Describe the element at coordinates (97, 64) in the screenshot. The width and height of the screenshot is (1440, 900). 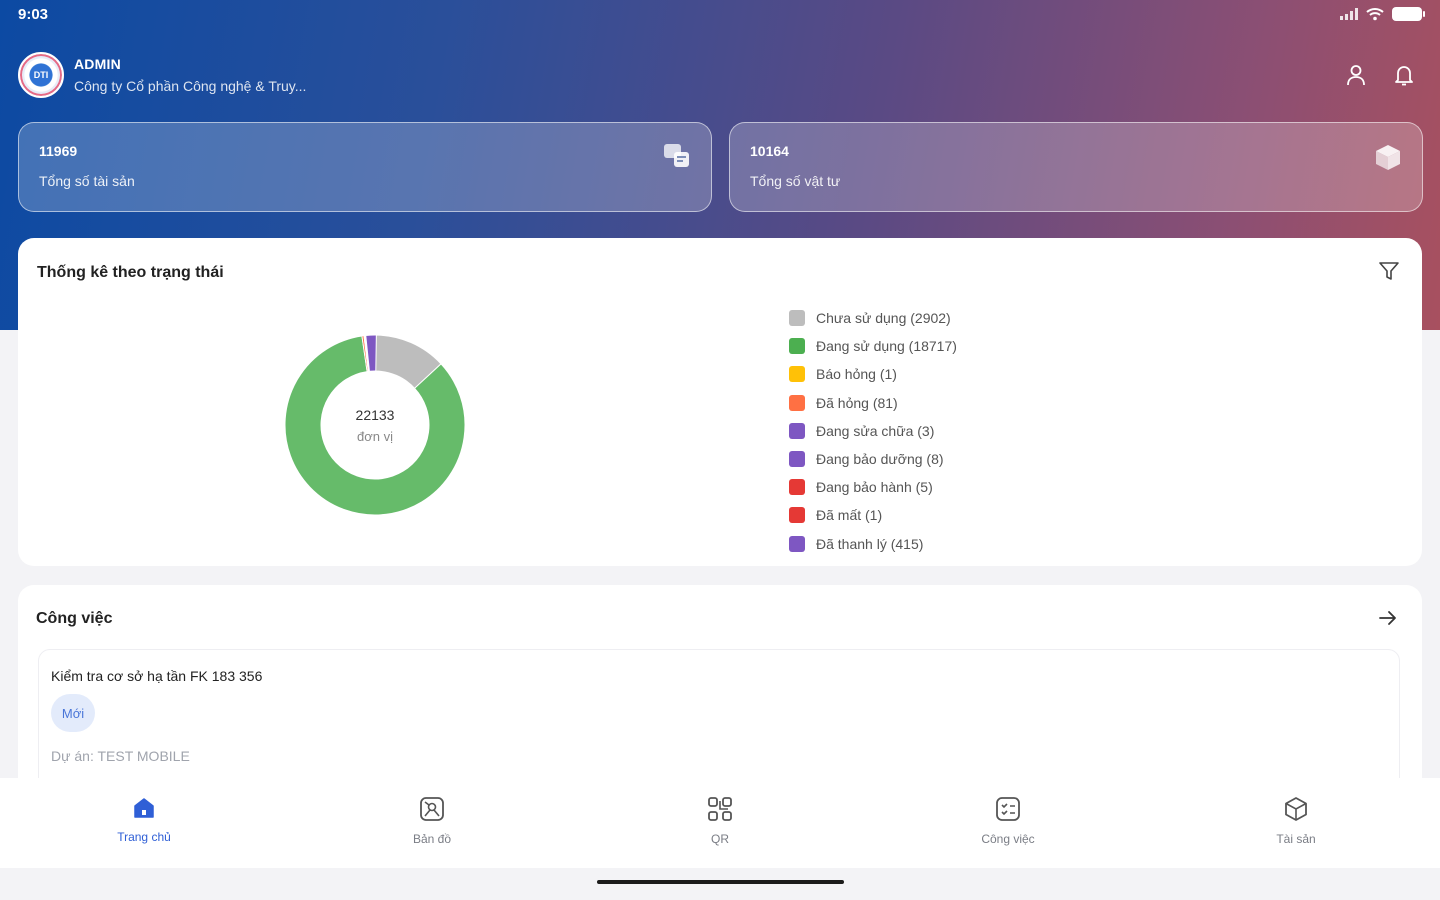
I see `user-name: ADMIN` at that location.